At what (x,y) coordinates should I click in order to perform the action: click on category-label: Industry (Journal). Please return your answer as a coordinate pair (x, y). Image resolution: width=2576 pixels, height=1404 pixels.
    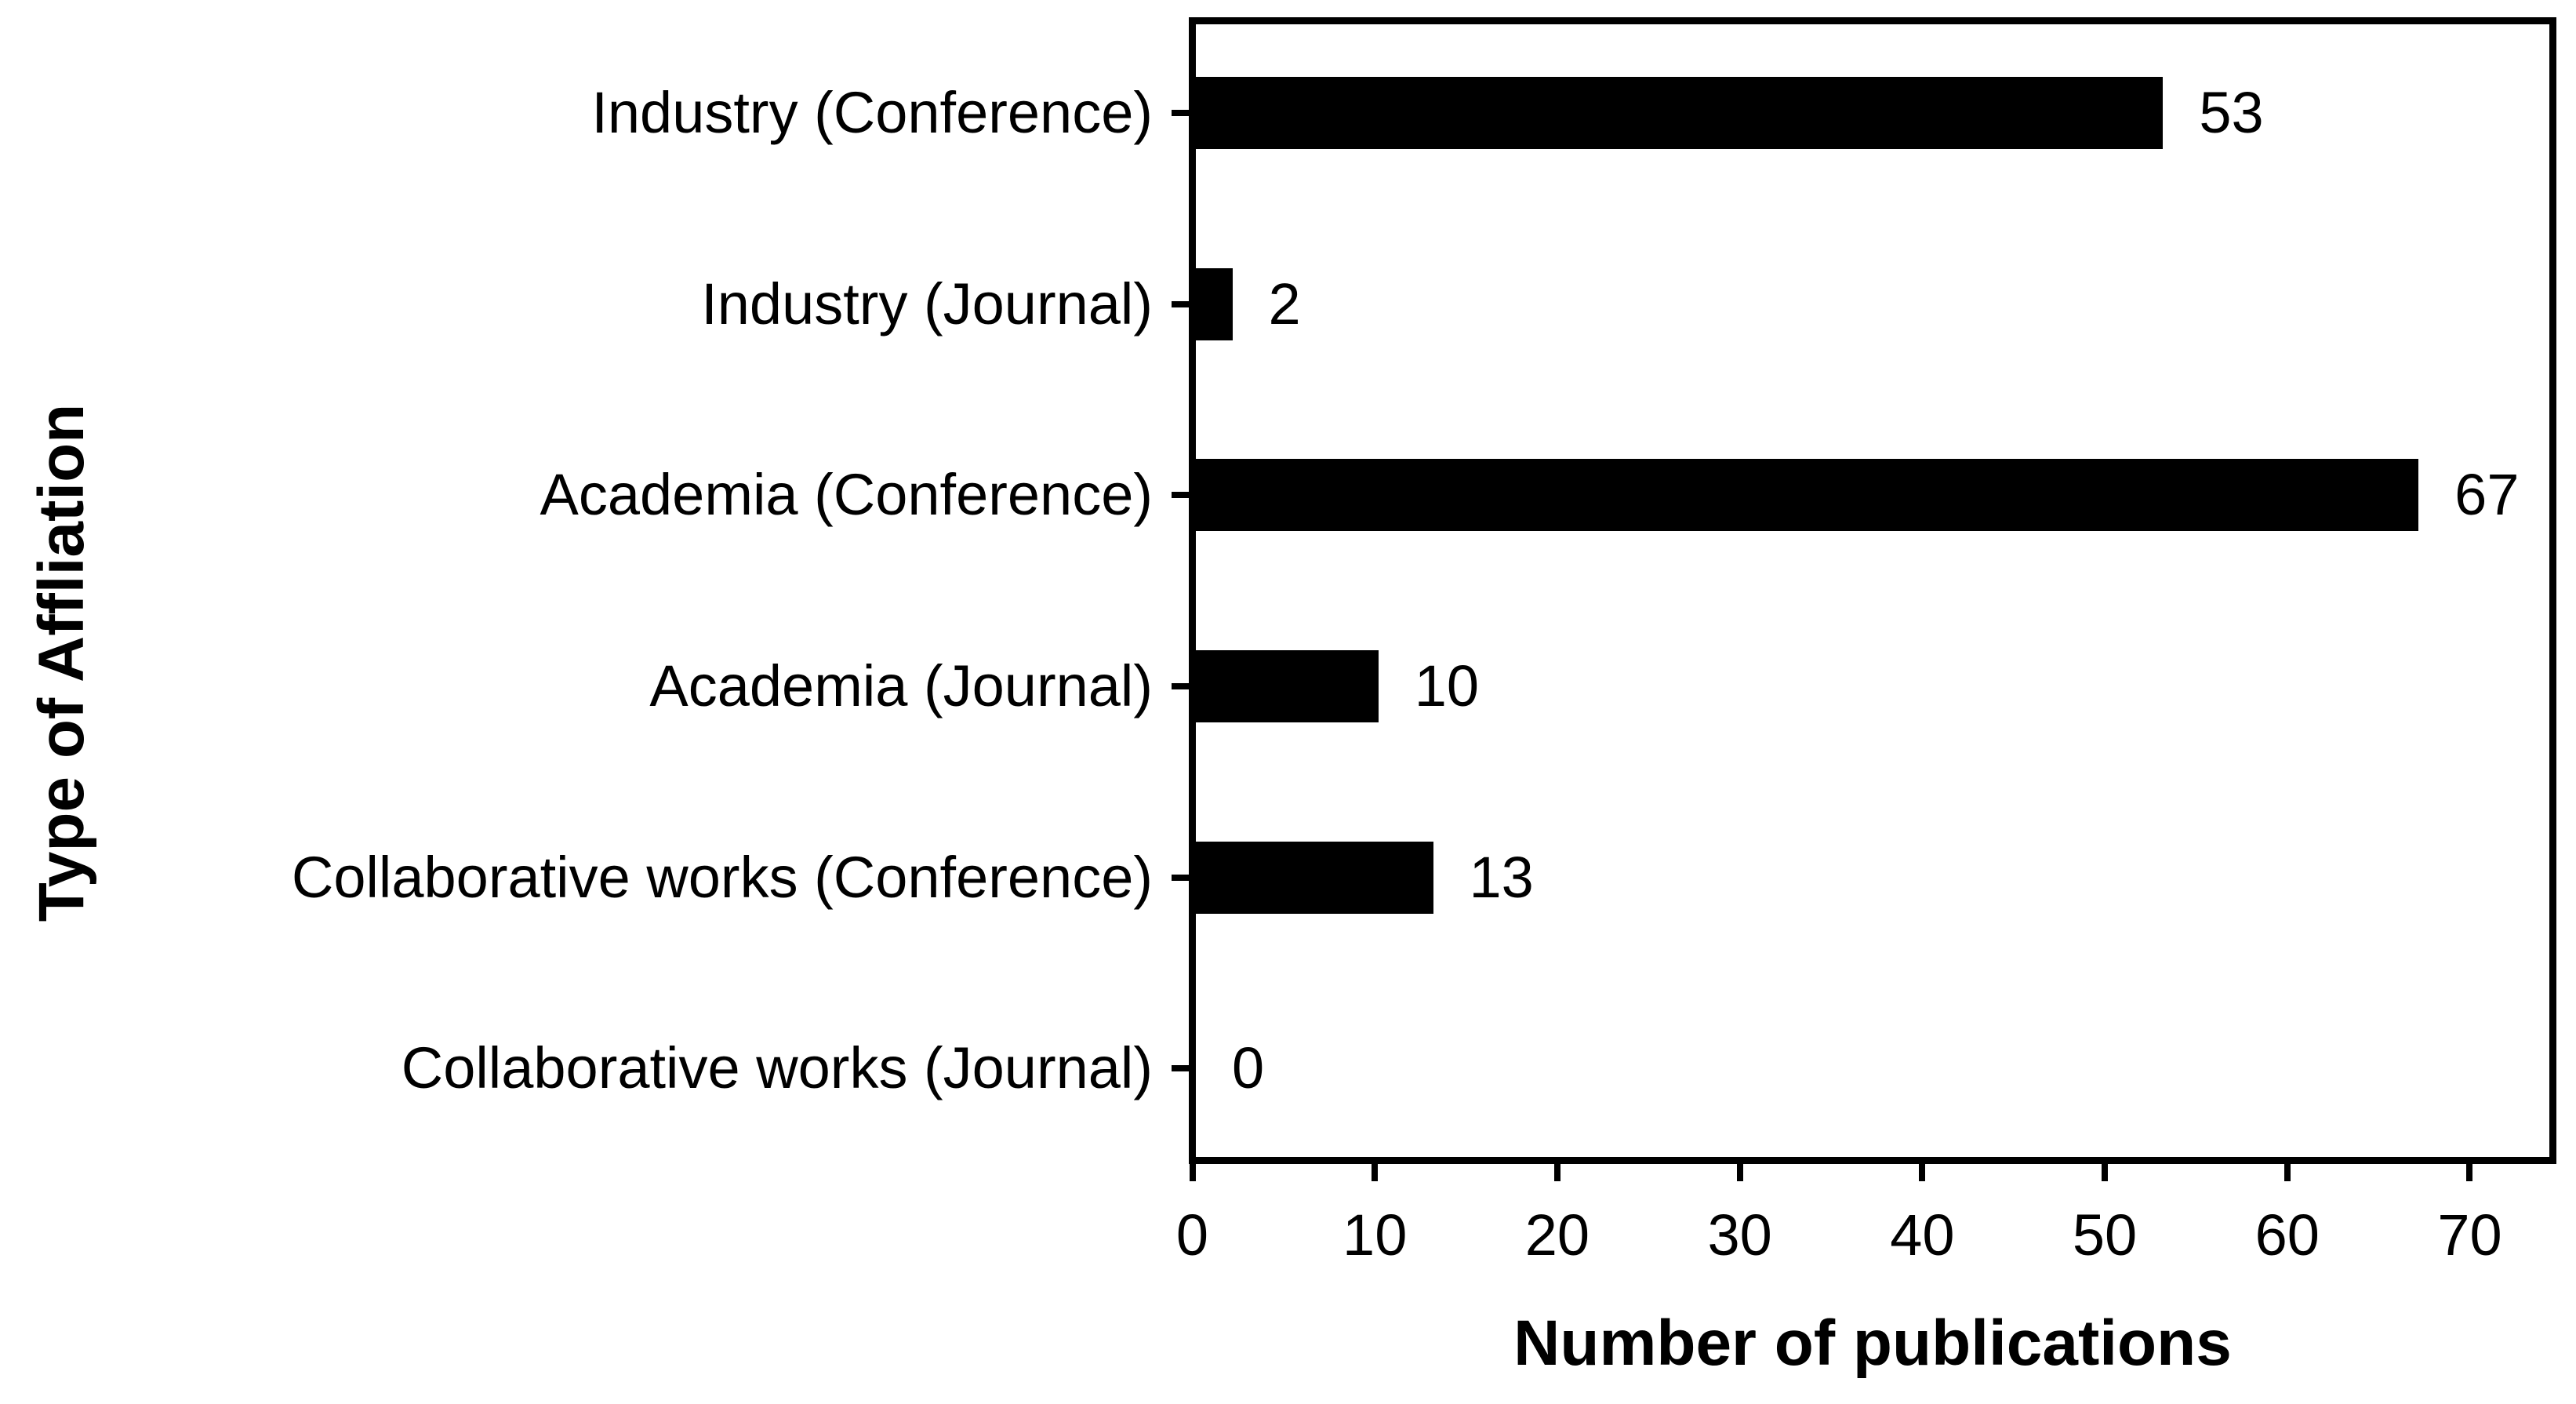
    Looking at the image, I should click on (927, 303).